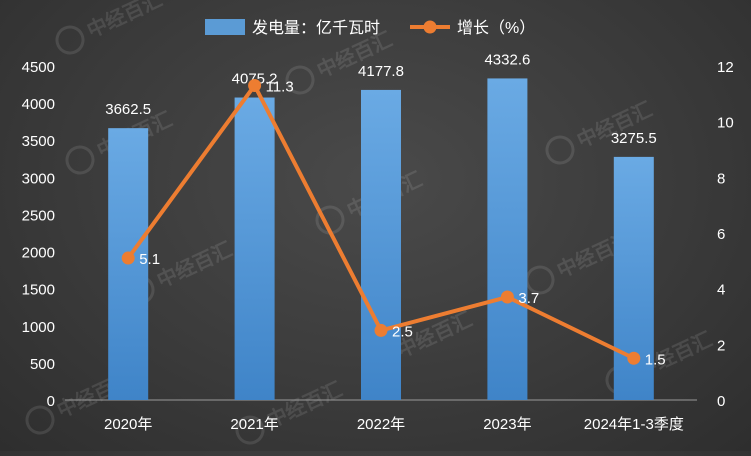 This screenshot has width=751, height=456. What do you see at coordinates (38, 178) in the screenshot?
I see `y-left-tick-label: 3000` at bounding box center [38, 178].